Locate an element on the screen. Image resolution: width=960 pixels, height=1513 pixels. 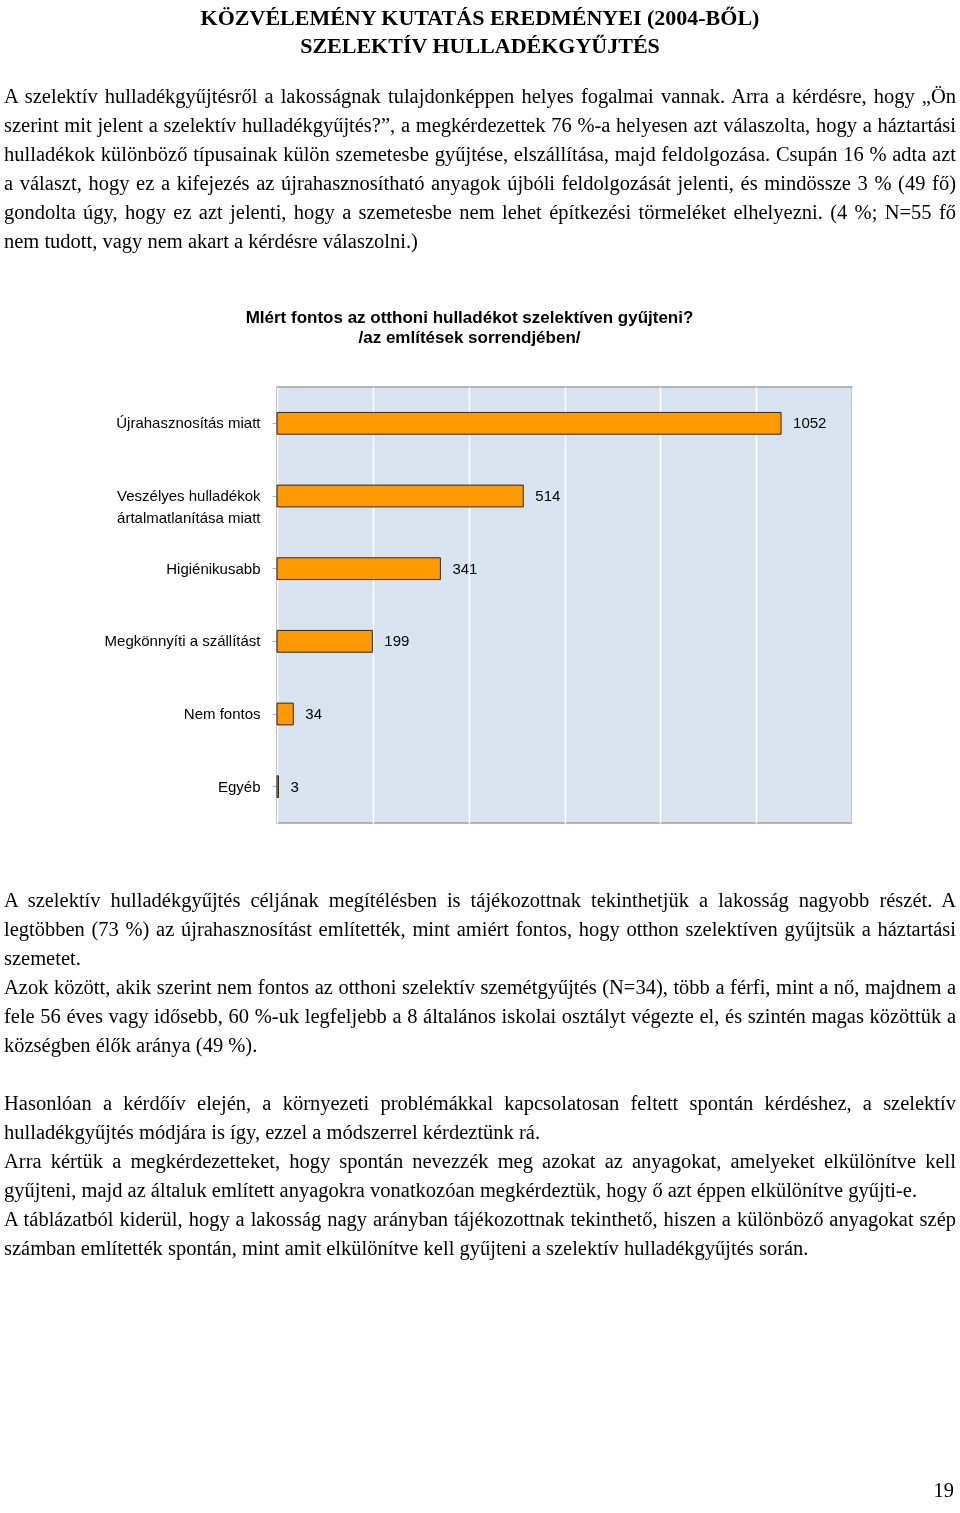
chart-title: MIért fontos az otthoni hulladékot szelektíven gyűjteni? is located at coordinates (469, 317).